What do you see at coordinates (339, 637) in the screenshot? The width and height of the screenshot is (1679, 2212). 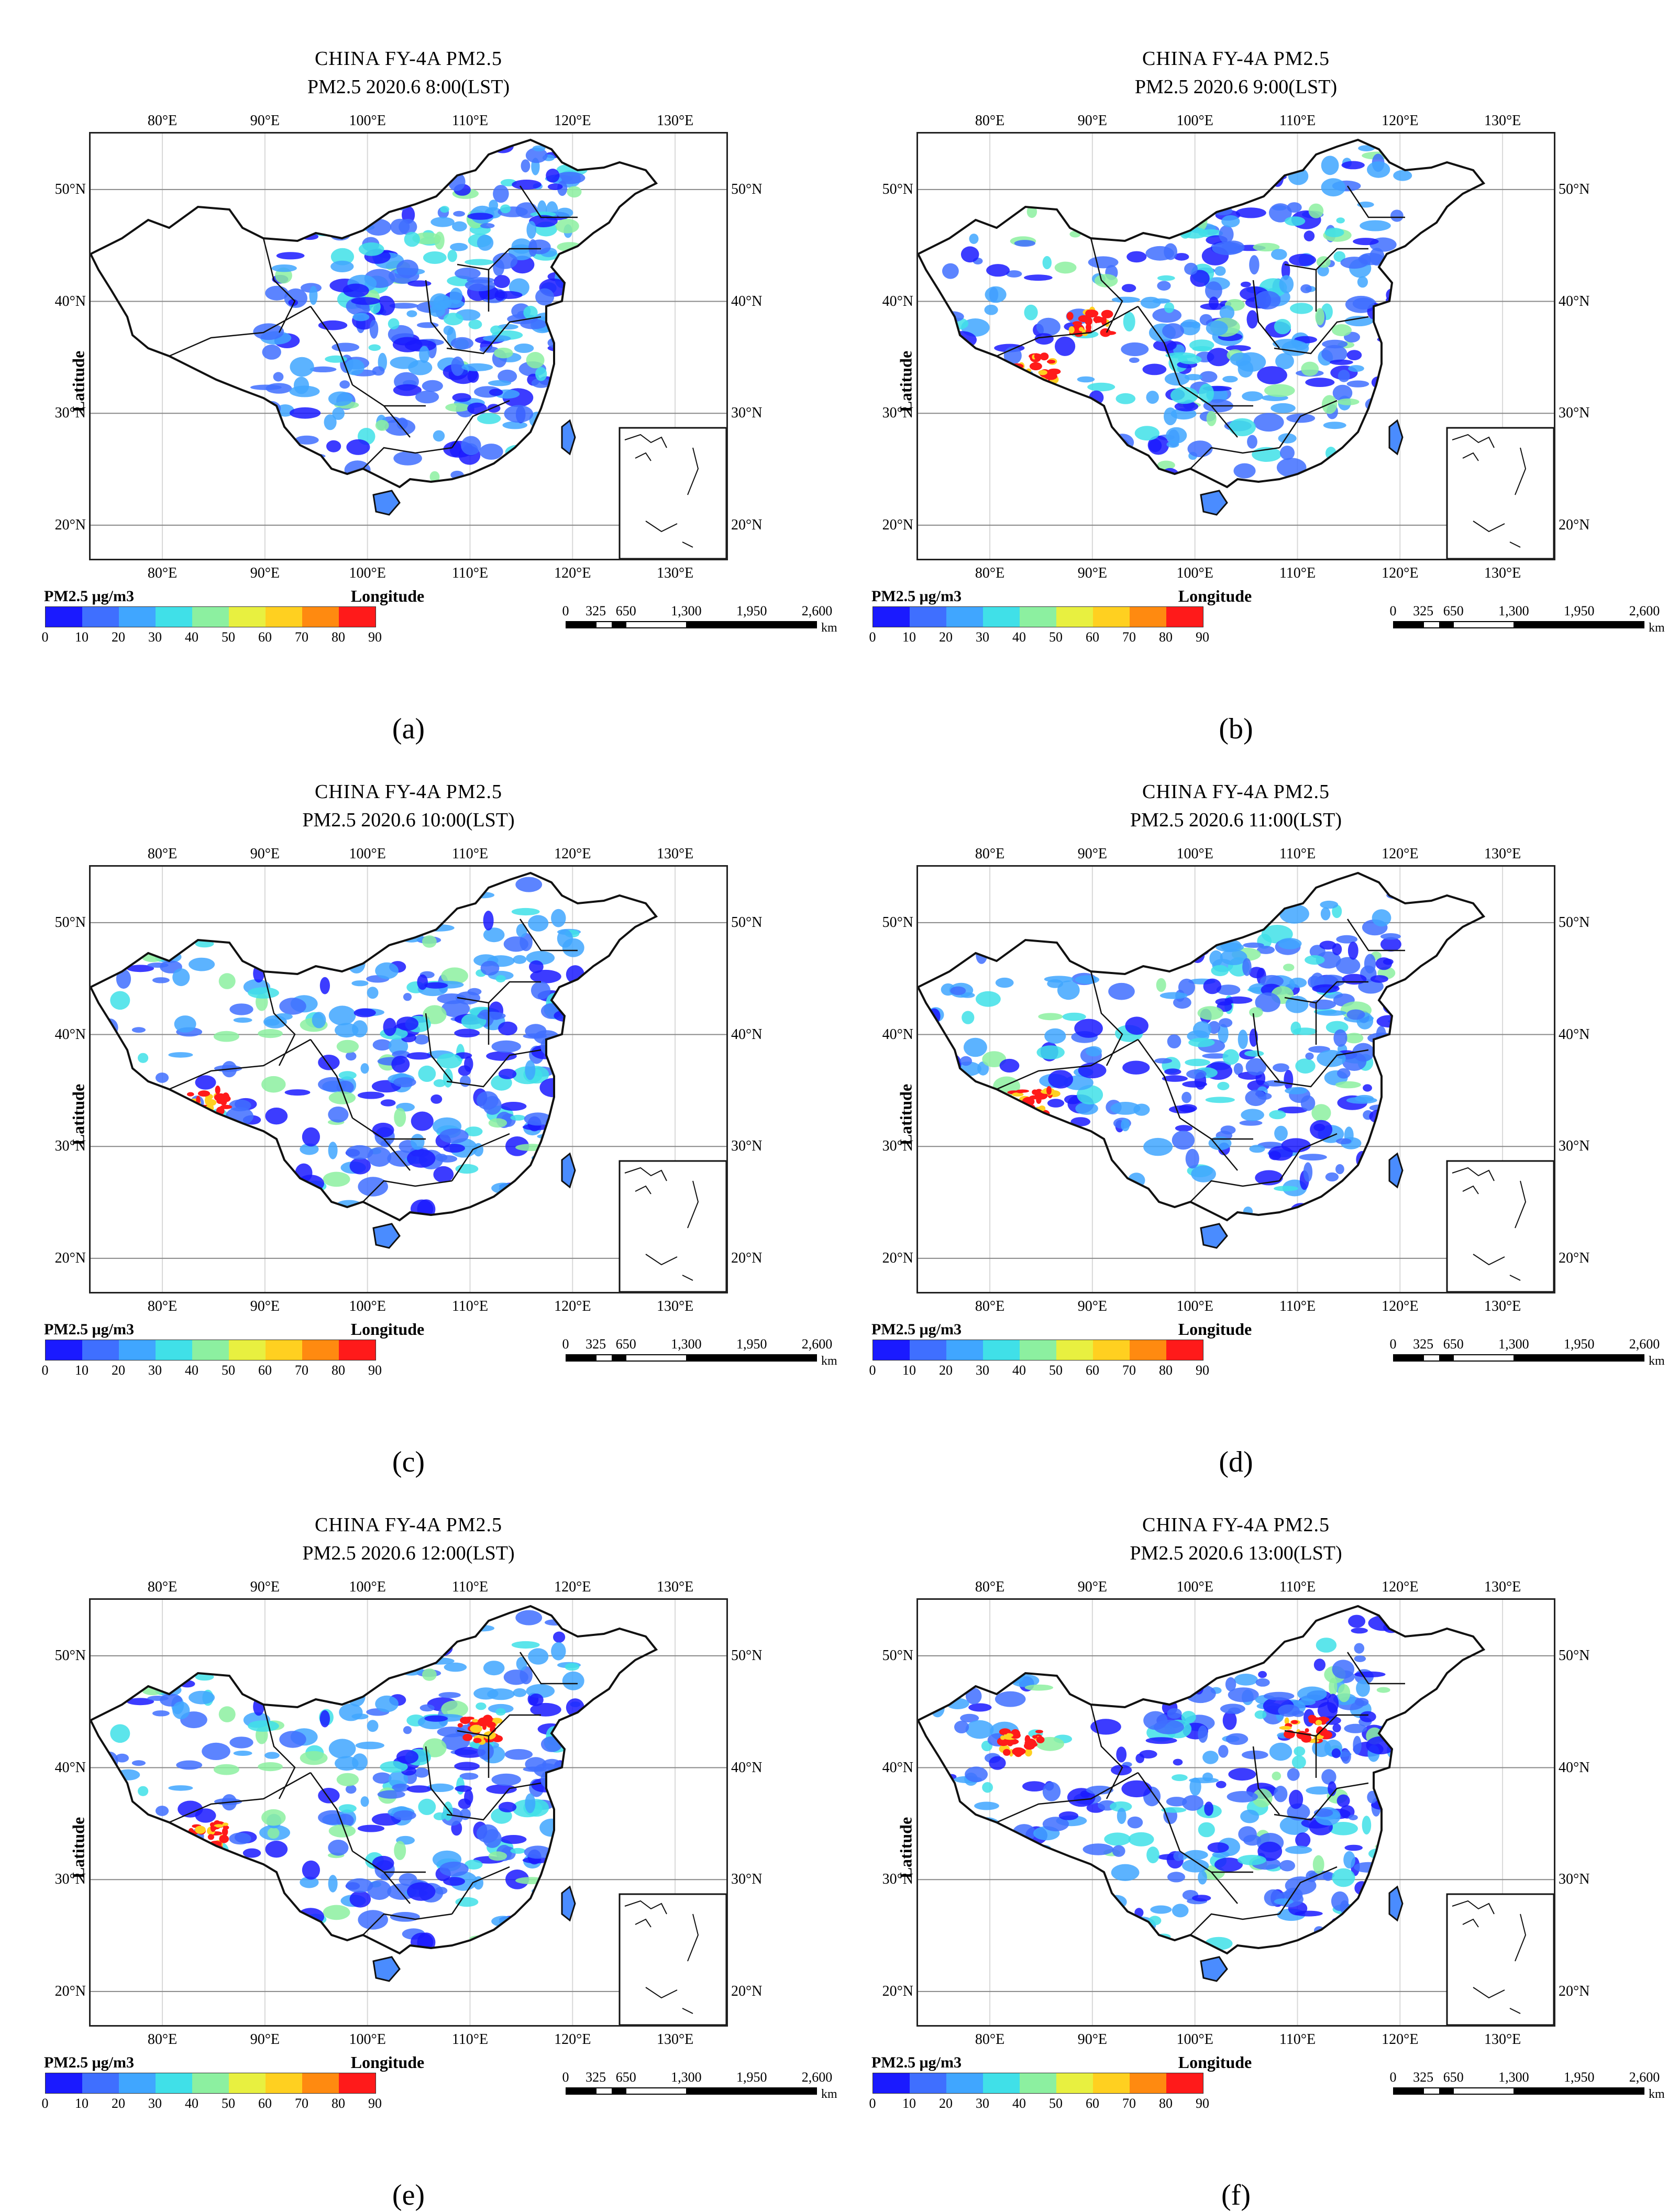 I see `legend-tick-label: 80` at bounding box center [339, 637].